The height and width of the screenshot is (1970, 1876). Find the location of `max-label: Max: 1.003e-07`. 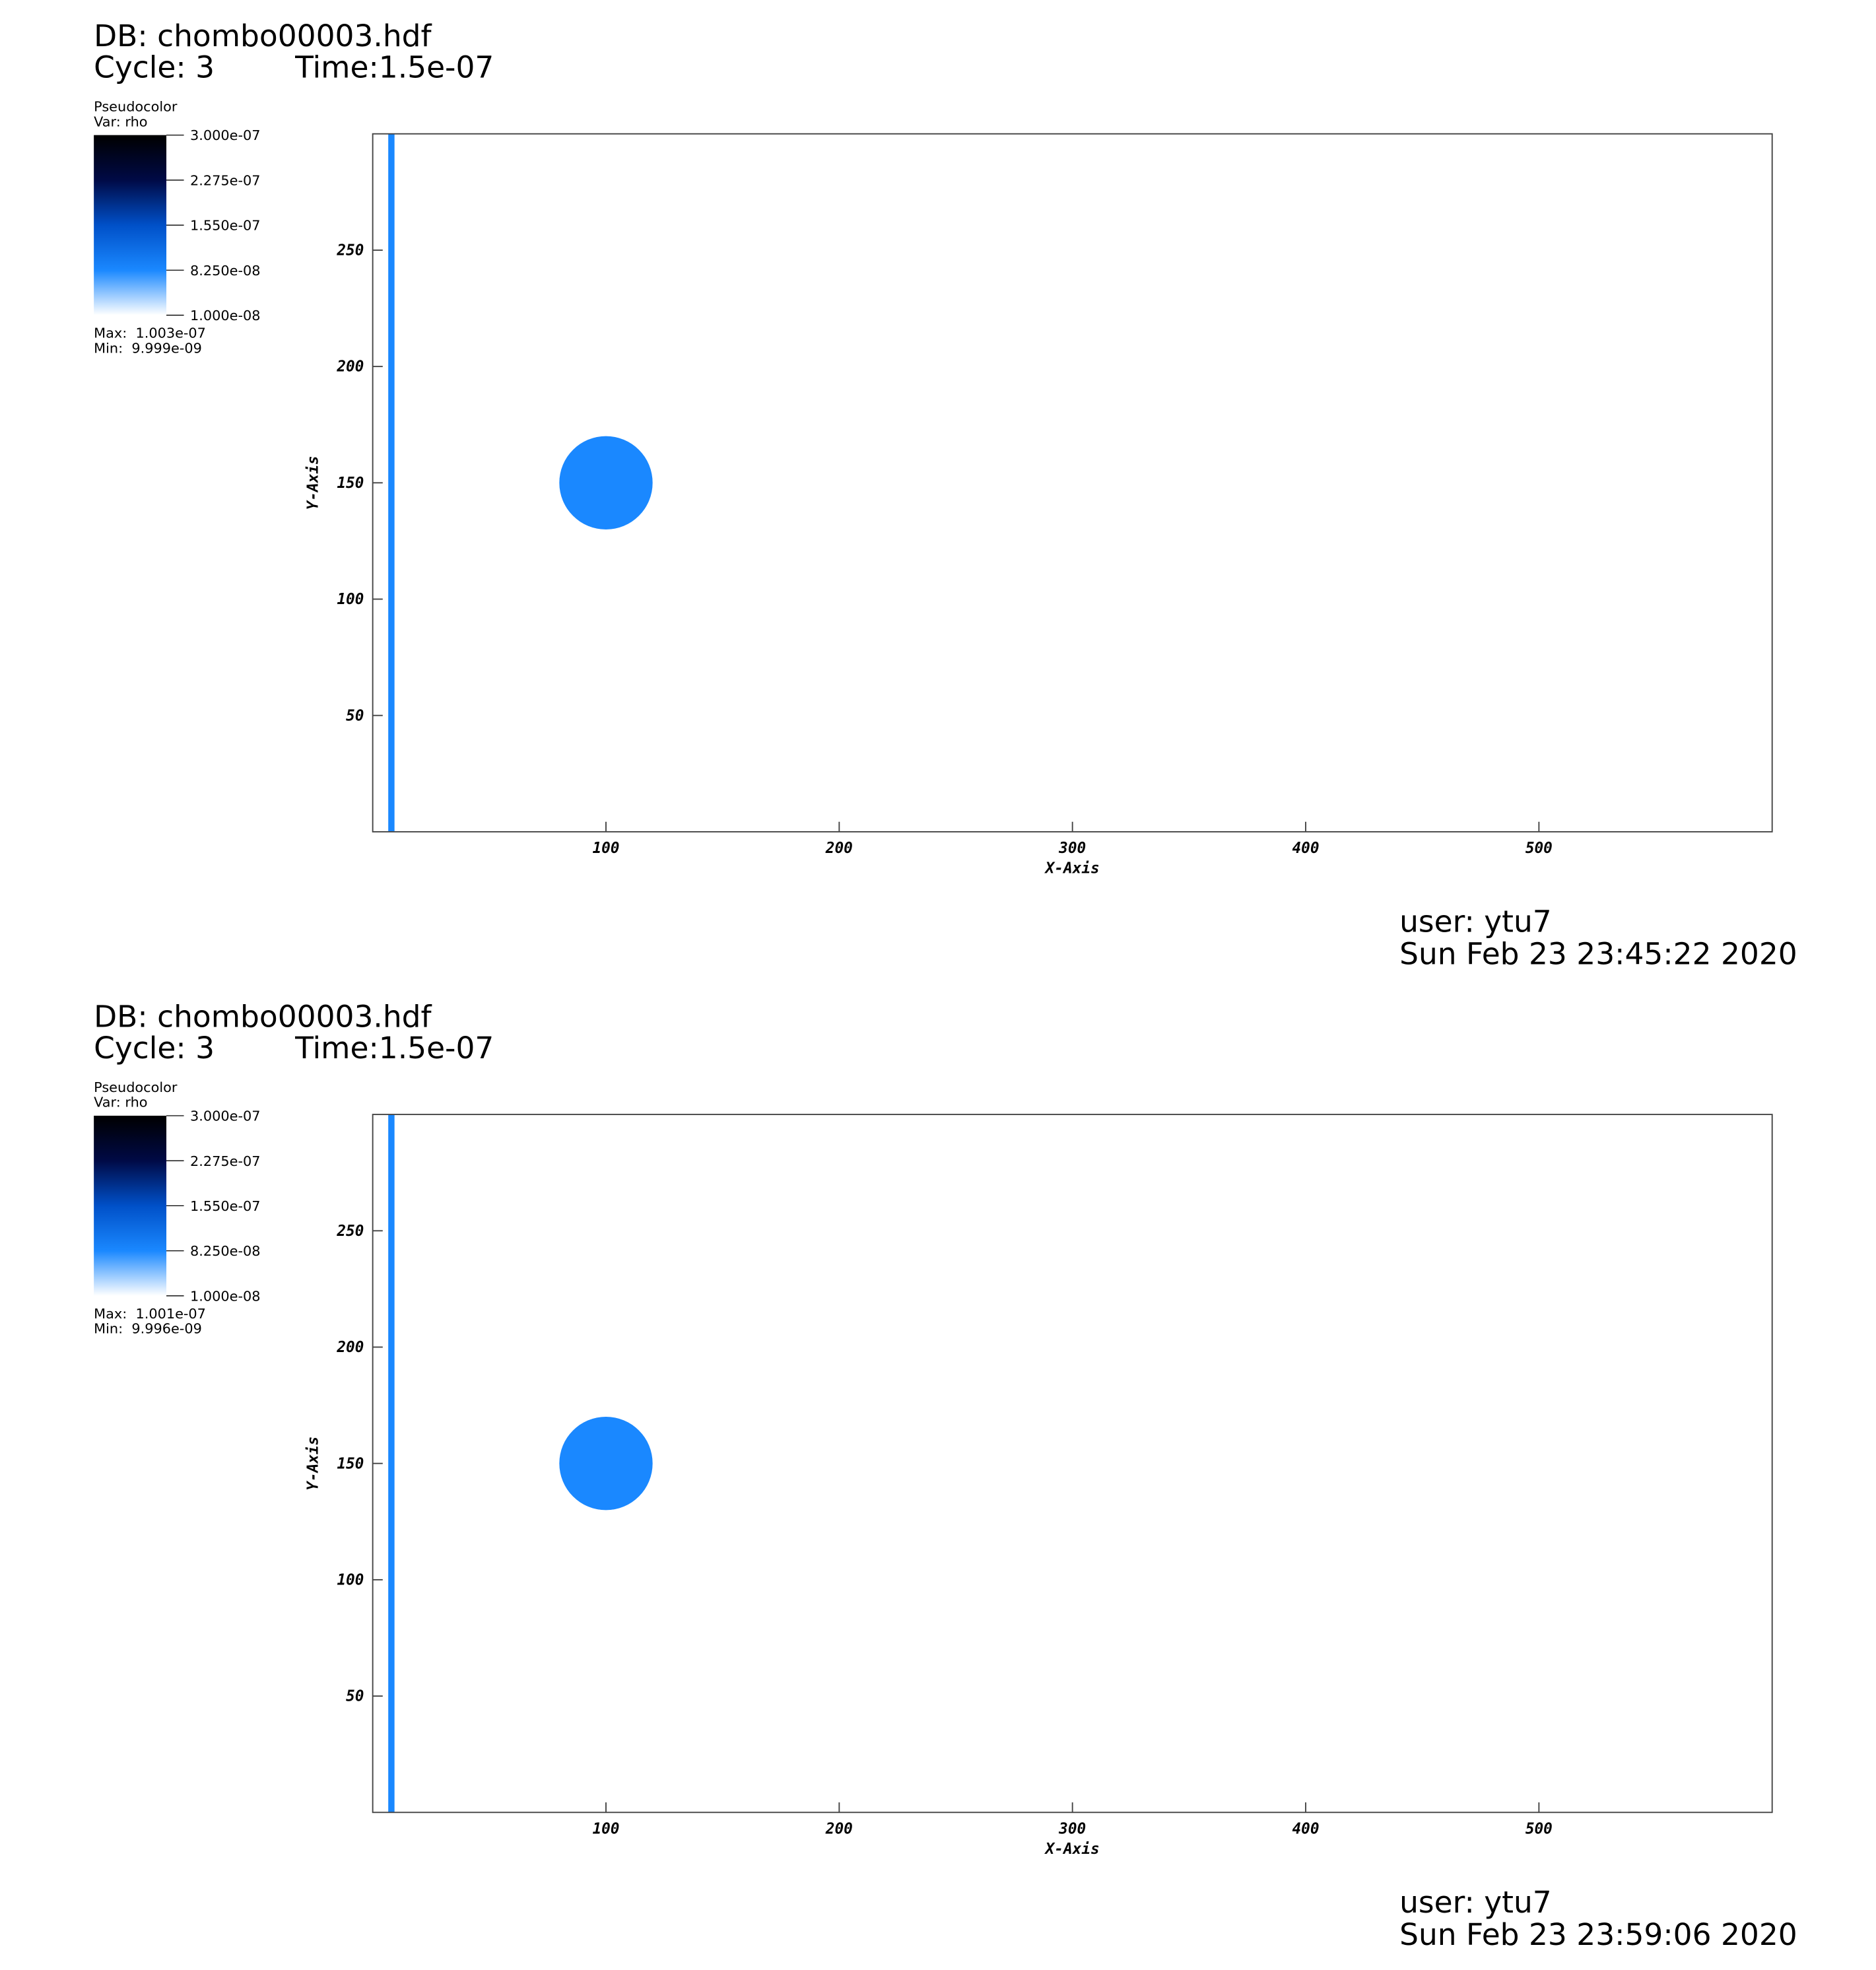

max-label: Max: 1.003e-07 is located at coordinates (150, 333).